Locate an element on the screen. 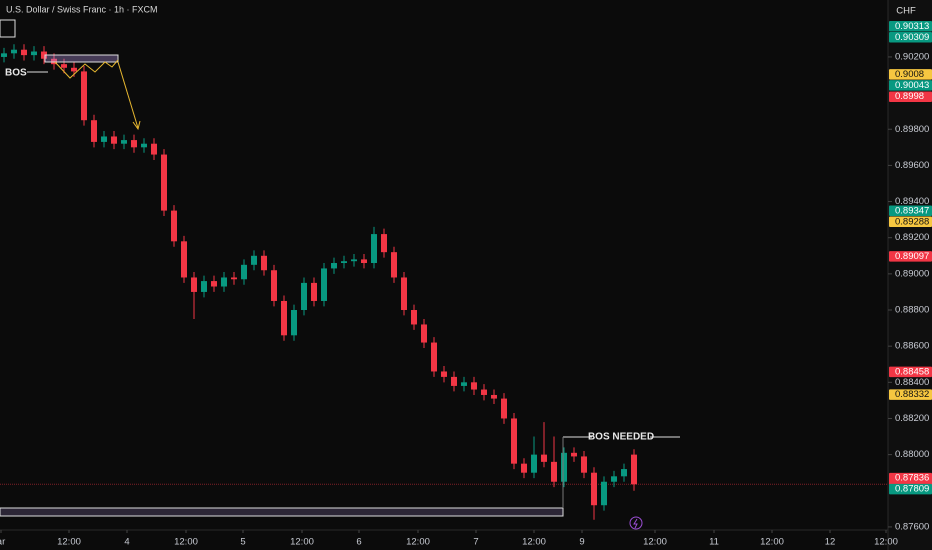 This screenshot has height=550, width=932. price-badge-label: 0.90309 is located at coordinates (912, 37).